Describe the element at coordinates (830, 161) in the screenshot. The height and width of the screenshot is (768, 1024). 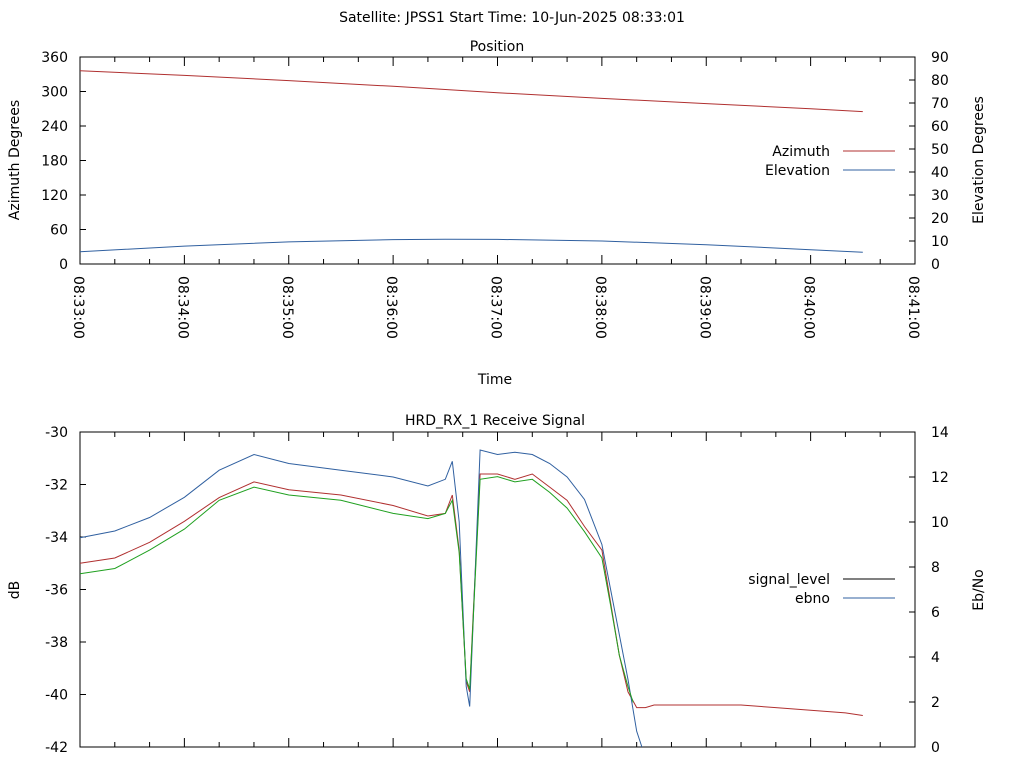
I see `position-legend: Azimuth Elevation` at that location.